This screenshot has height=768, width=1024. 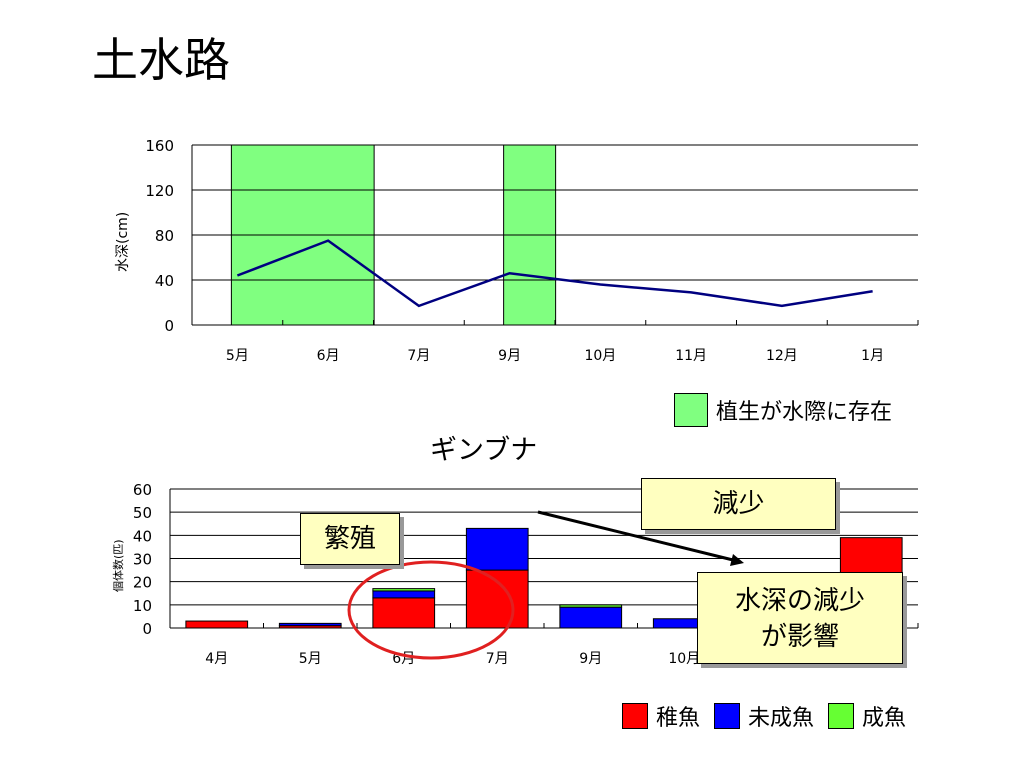 I want to click on breeding-highlight-ellipse, so click(x=431, y=610).